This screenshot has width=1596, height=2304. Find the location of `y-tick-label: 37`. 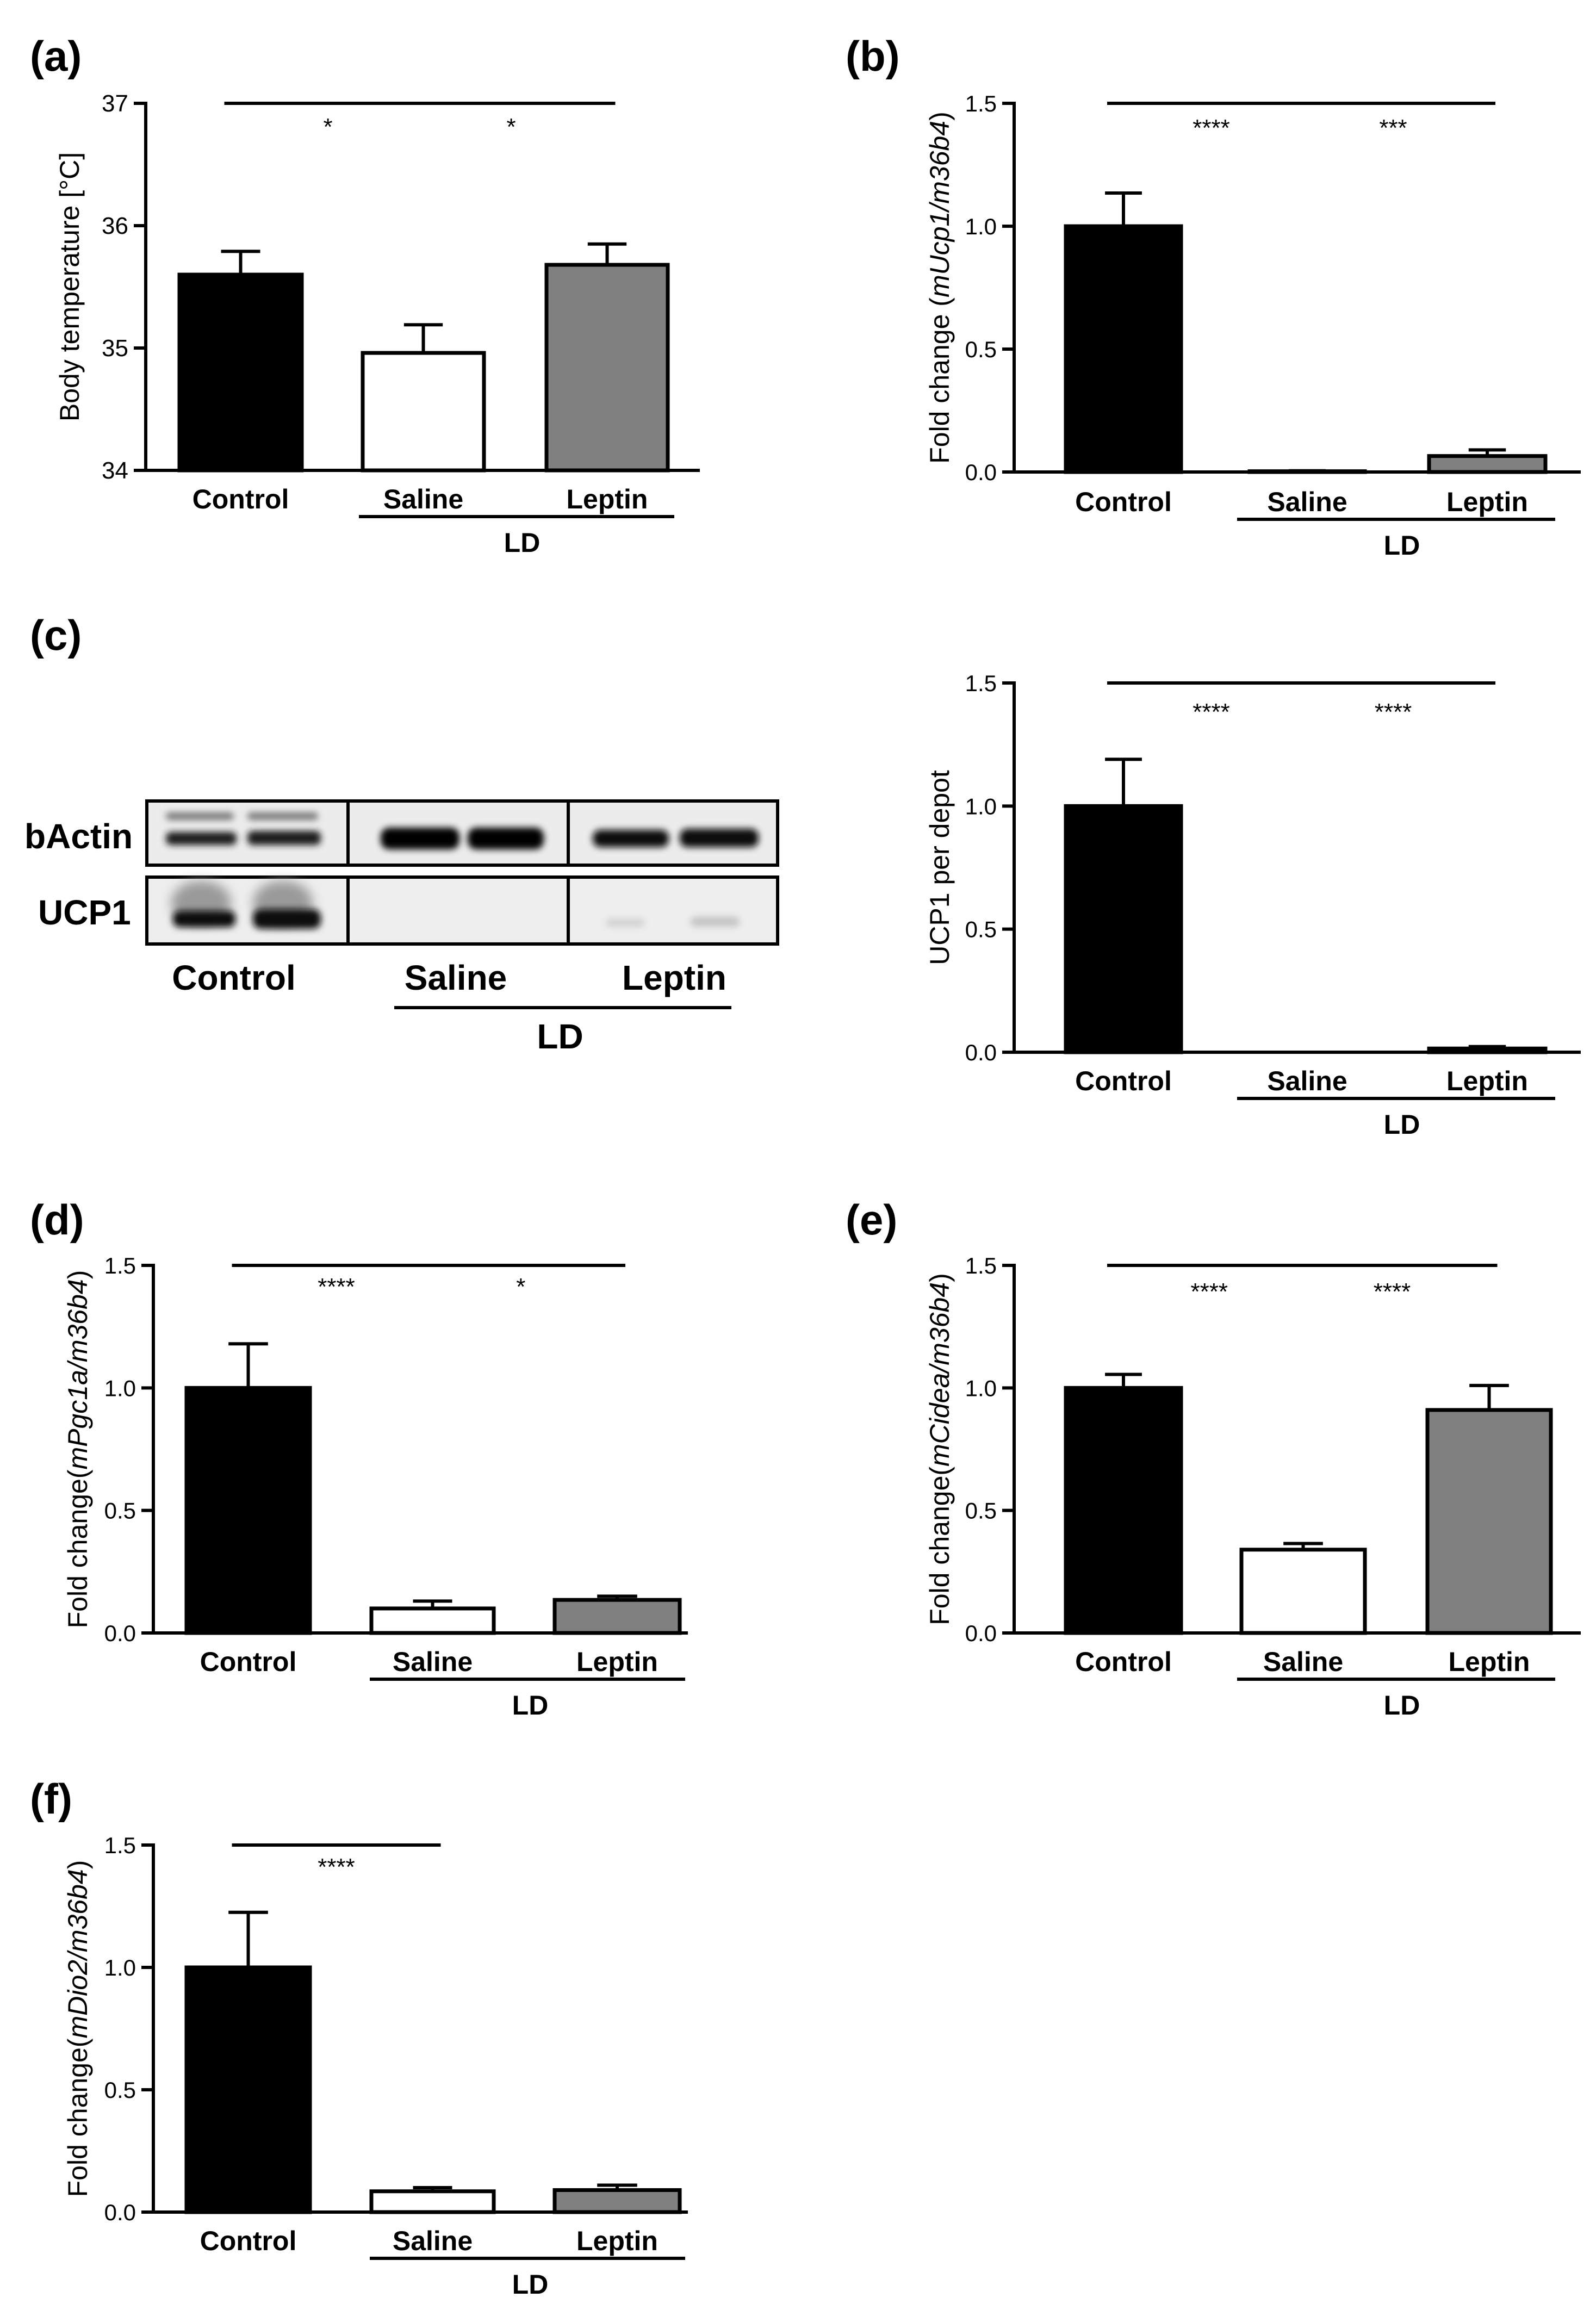

y-tick-label: 37 is located at coordinates (115, 103).